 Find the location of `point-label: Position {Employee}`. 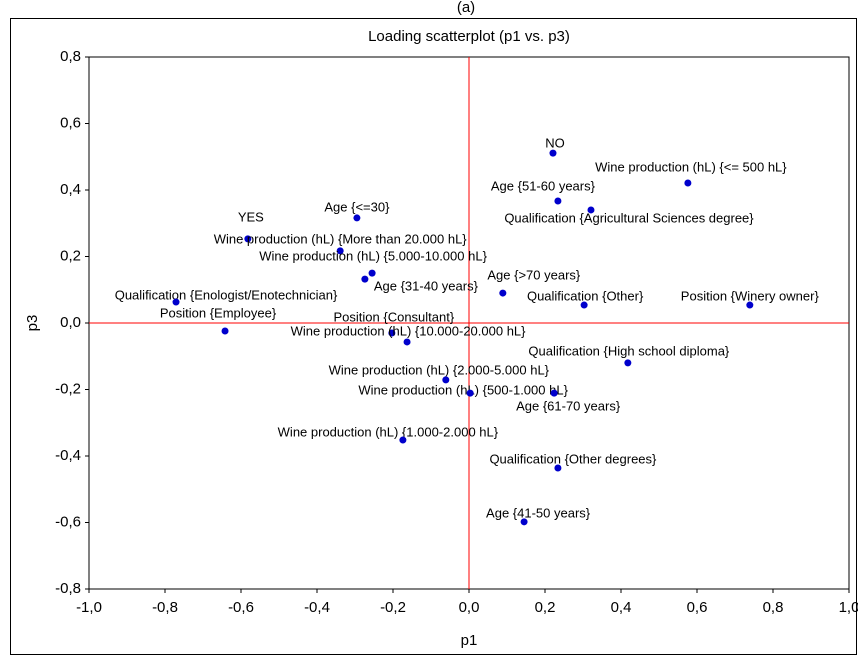

point-label: Position {Employee} is located at coordinates (218, 312).